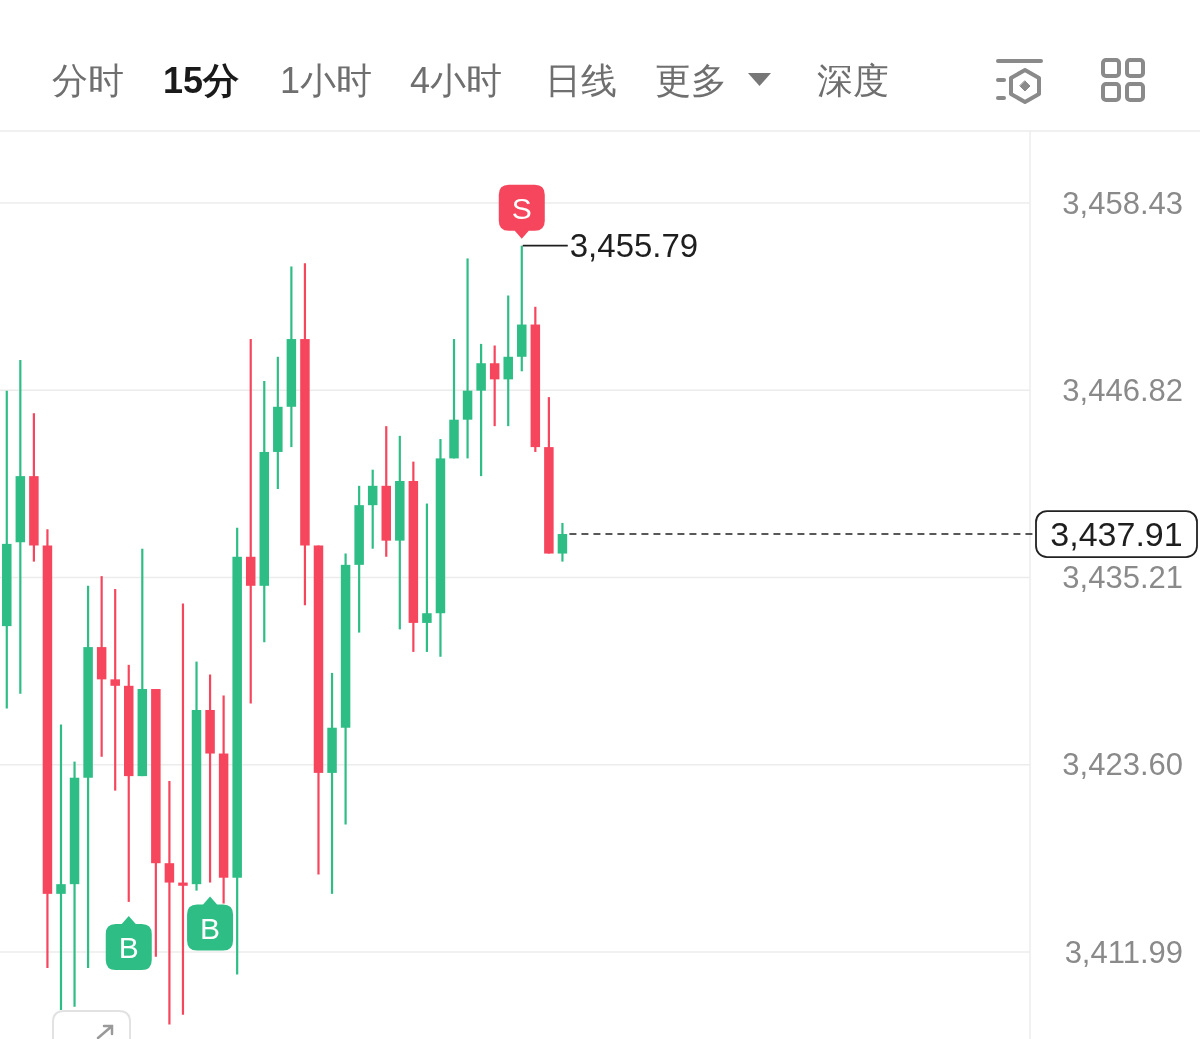 Image resolution: width=1200 pixels, height=1039 pixels. What do you see at coordinates (1123, 952) in the screenshot?
I see `y-tick-label: 3,411.99` at bounding box center [1123, 952].